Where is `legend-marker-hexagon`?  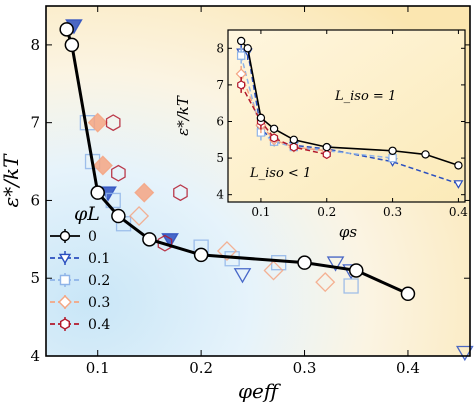
legend-marker-hexagon is located at coordinates (65, 324).